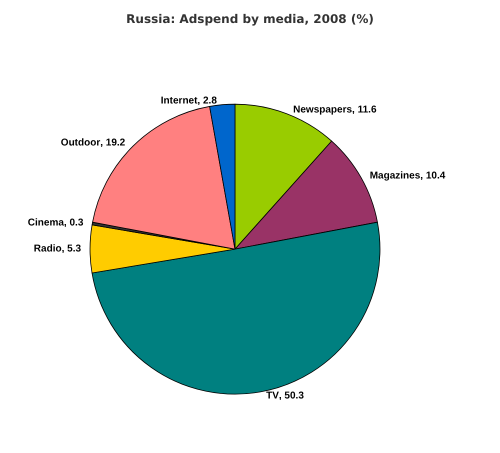 The image size is (500, 453). What do you see at coordinates (433, 176) in the screenshot?
I see `data-label: , 10.4` at bounding box center [433, 176].